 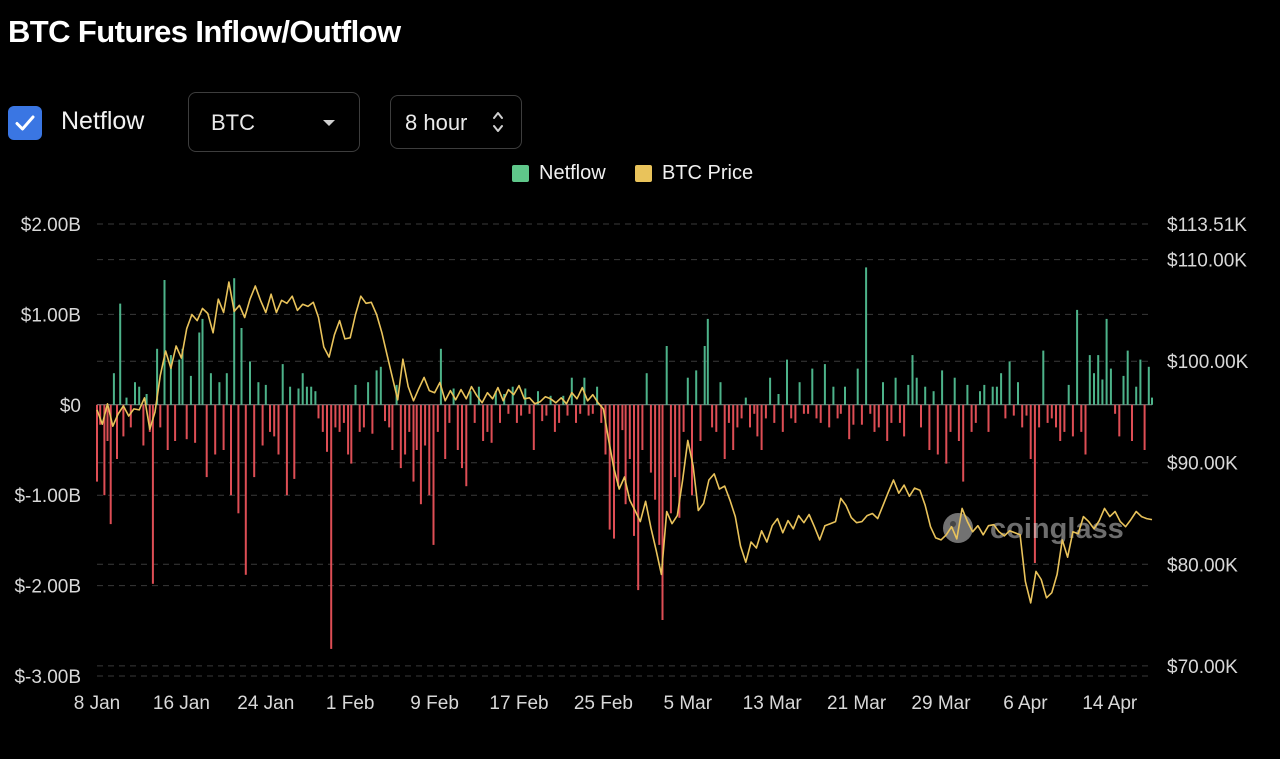 I want to click on left-y-axis: $2.00B $1.00B $0 $-1.00B $-2.00B $-3.00B, so click(x=47, y=451).